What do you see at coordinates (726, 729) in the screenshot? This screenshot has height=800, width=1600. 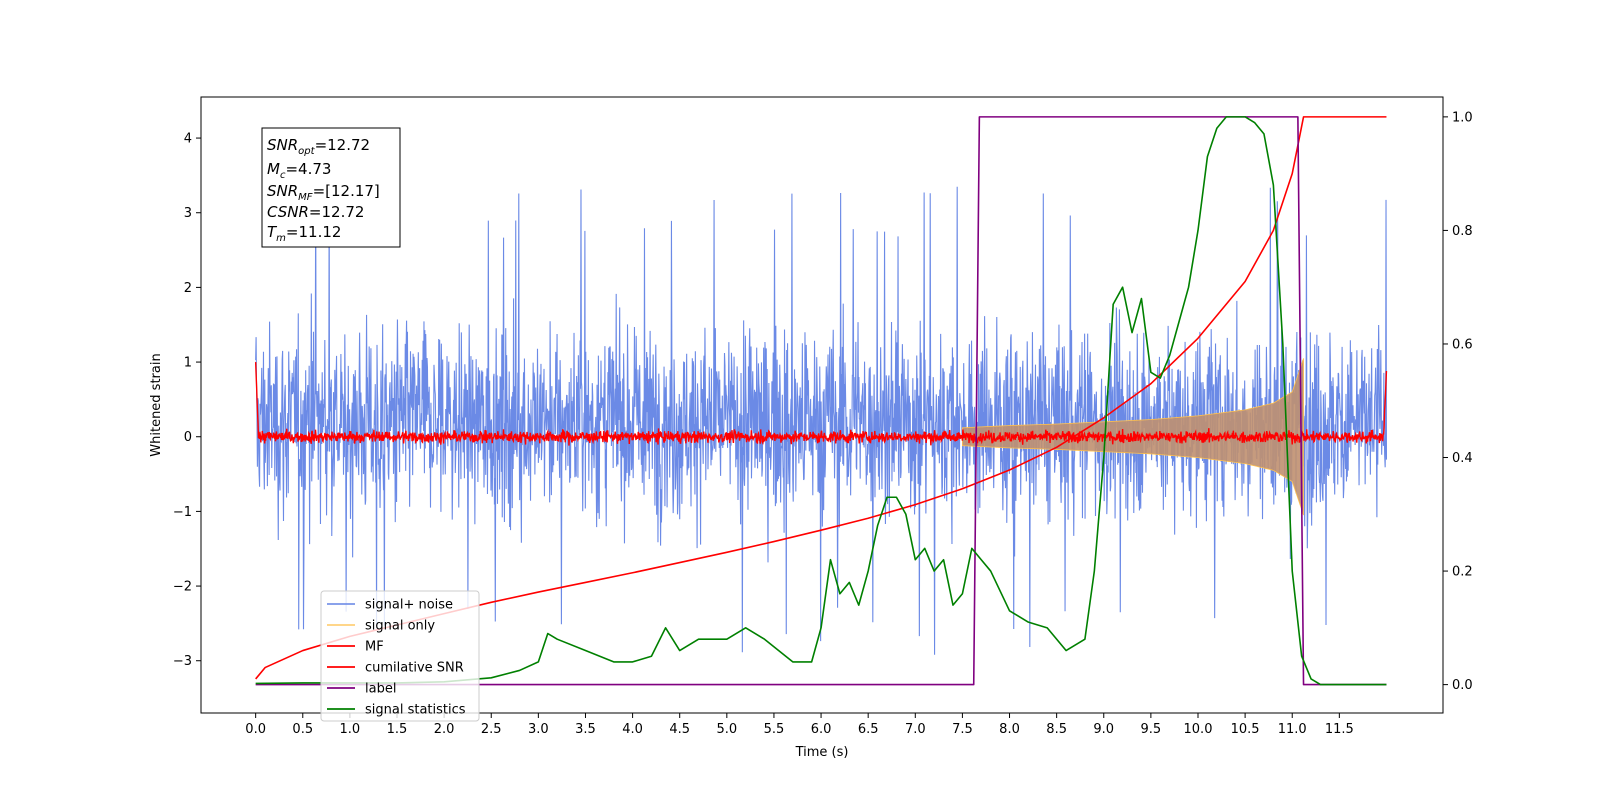 I see `x-tick-label: 5.0` at bounding box center [726, 729].